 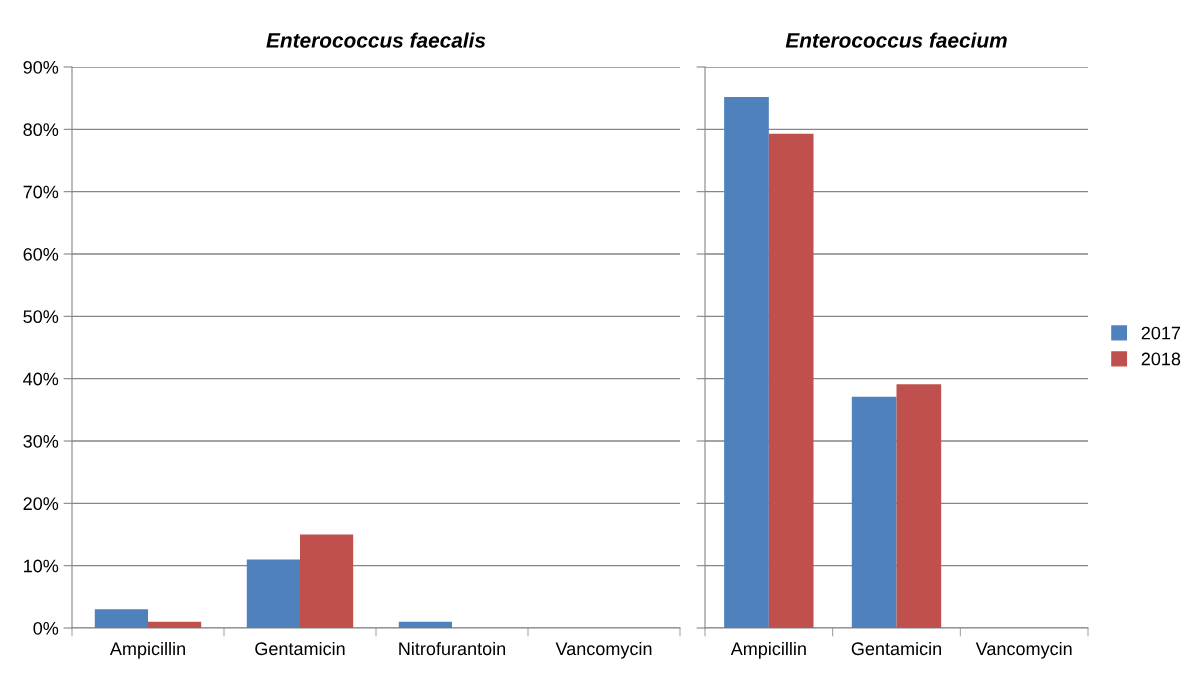 What do you see at coordinates (46, 628) in the screenshot?
I see `y-tick-label: 0%` at bounding box center [46, 628].